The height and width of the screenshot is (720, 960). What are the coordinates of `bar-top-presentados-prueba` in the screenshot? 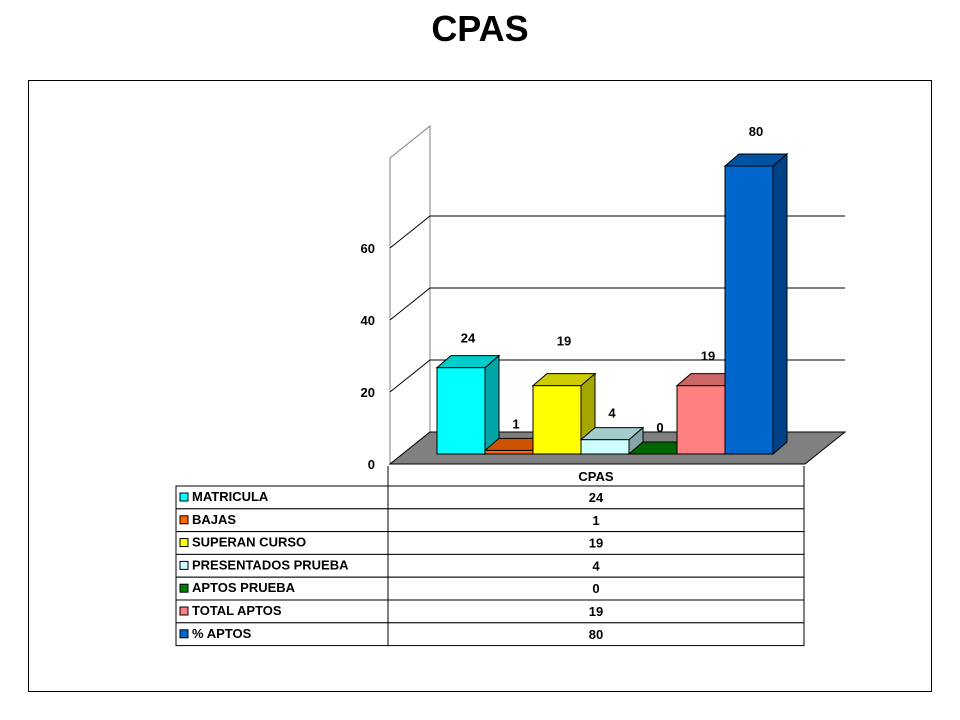 It's located at (612, 434).